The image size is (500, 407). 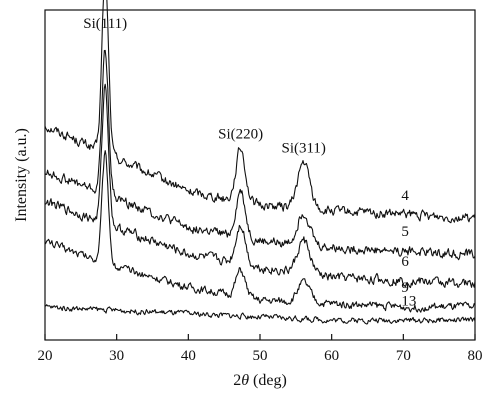 I want to click on y-axis-label: Intensity (a.u.), so click(x=21, y=175).